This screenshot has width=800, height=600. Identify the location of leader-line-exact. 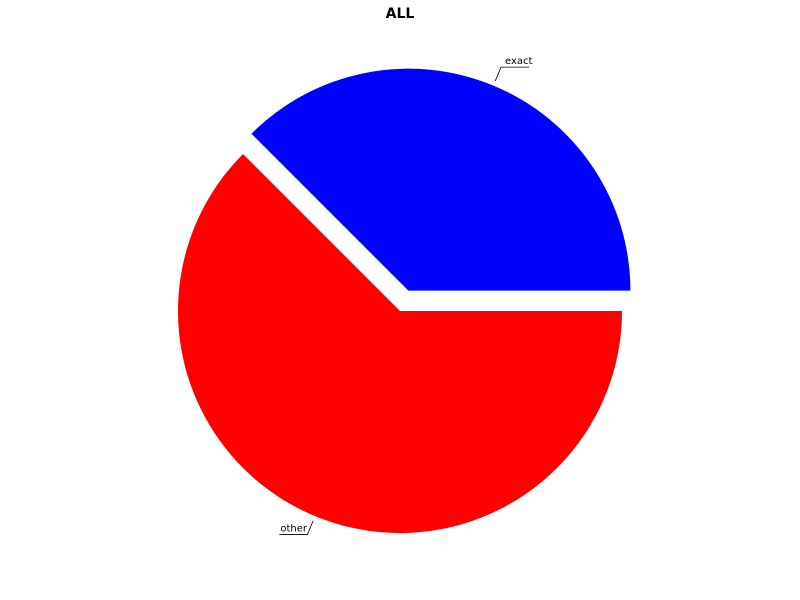
(512, 74).